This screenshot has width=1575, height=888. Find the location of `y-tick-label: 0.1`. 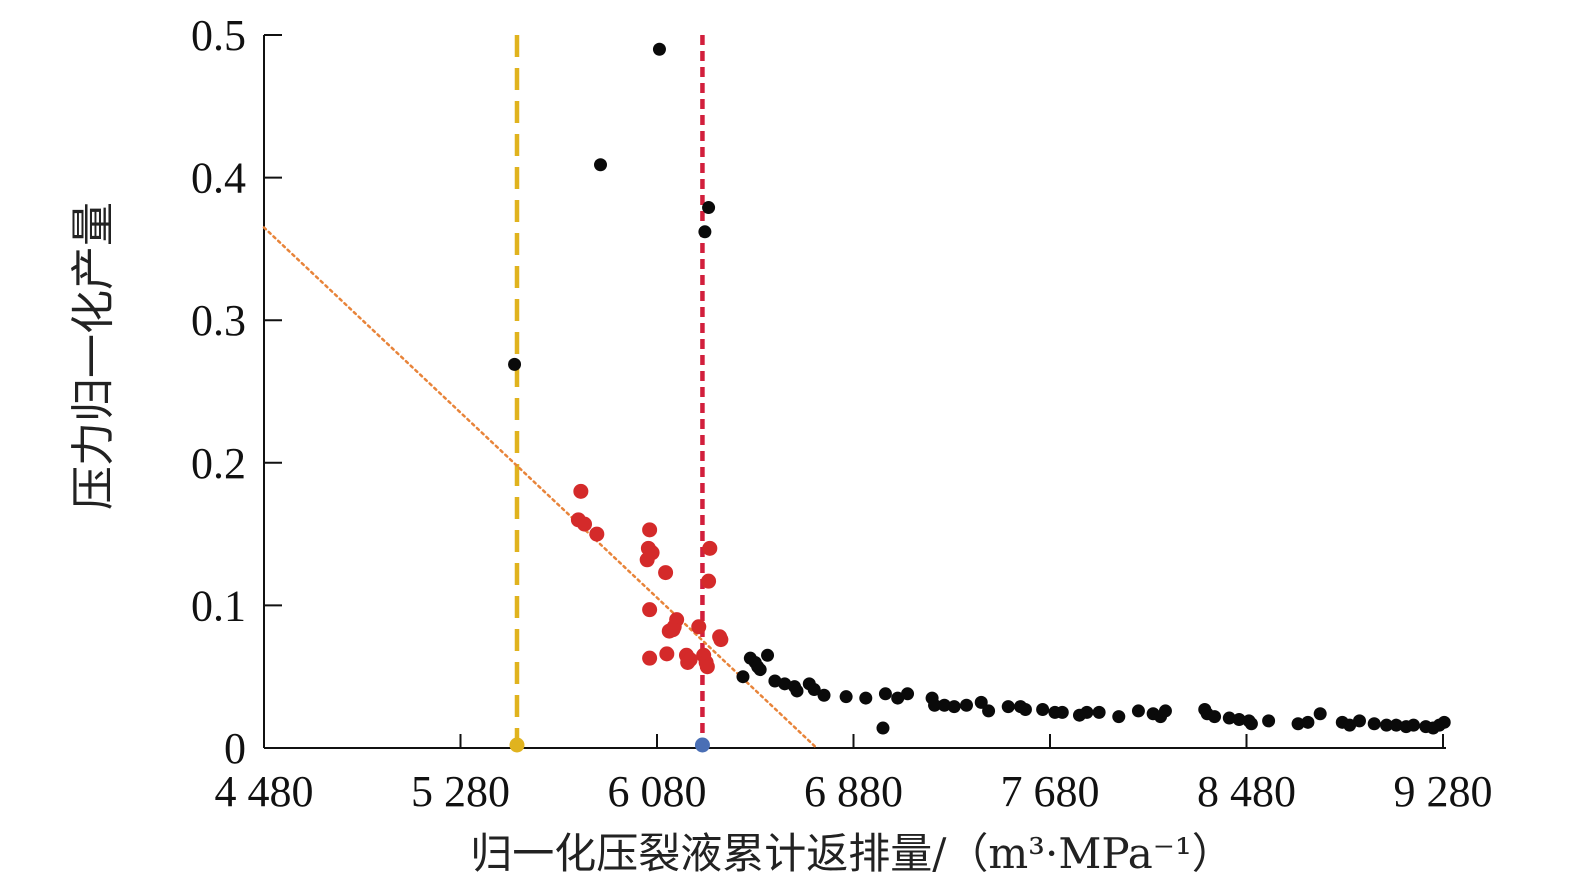

y-tick-label: 0.1 is located at coordinates (218, 605).